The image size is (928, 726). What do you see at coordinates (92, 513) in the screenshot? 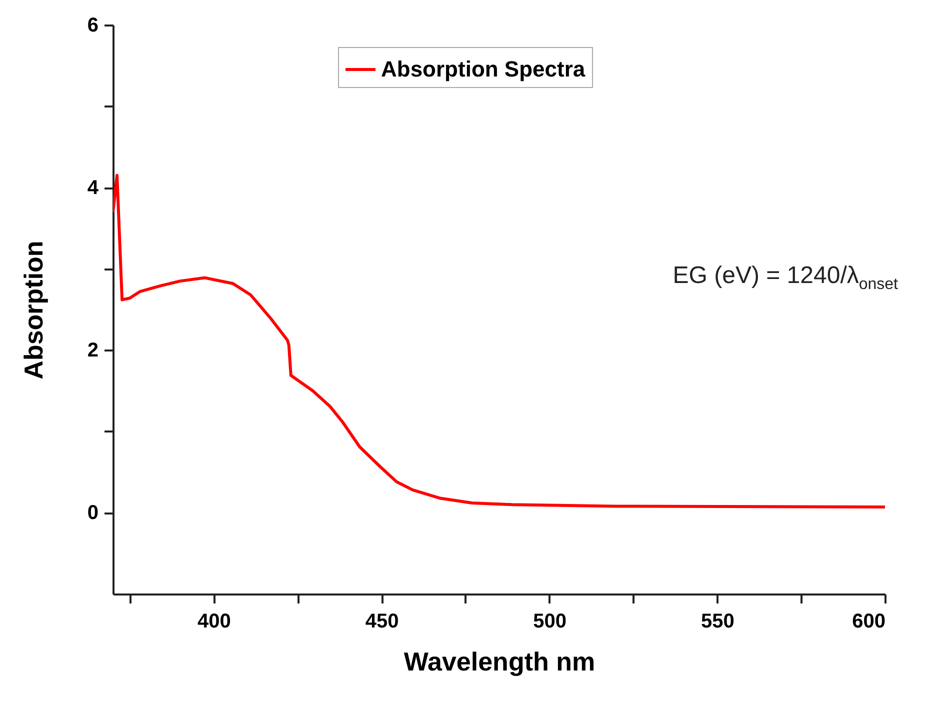
I see `y-tick-label: 0` at bounding box center [92, 513].